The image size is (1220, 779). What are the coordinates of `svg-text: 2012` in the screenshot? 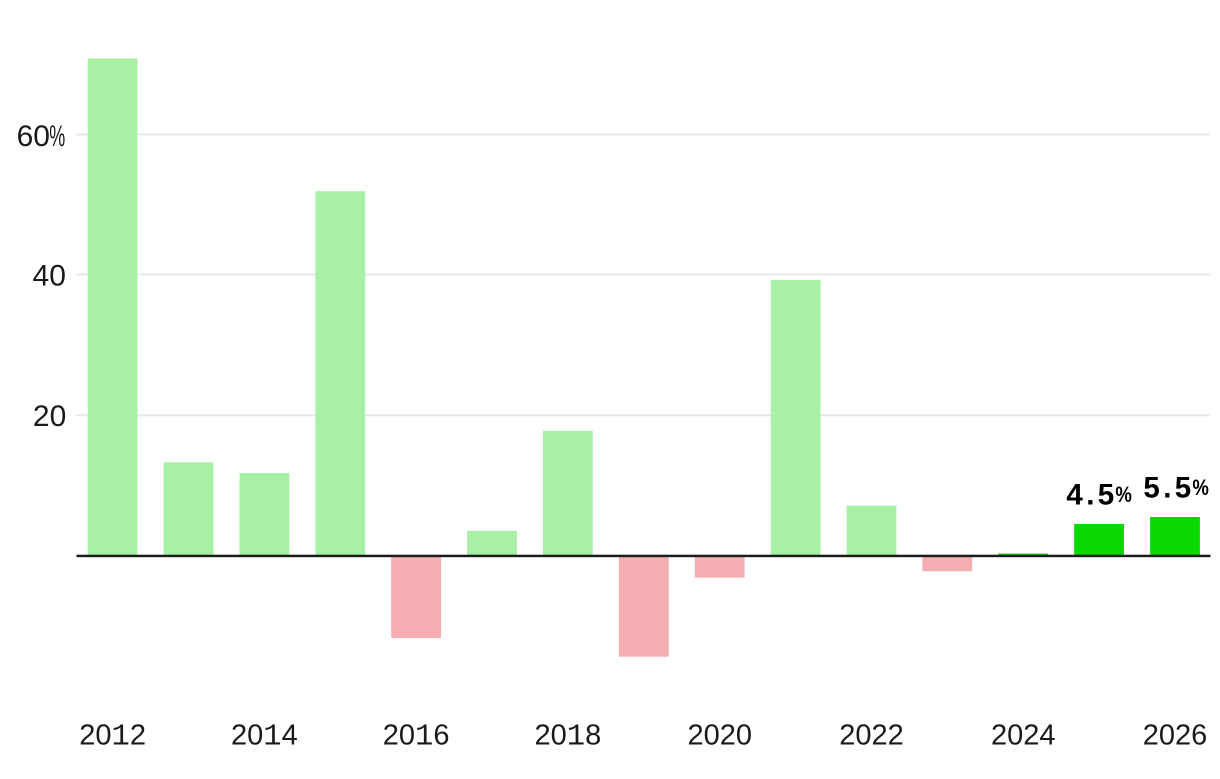 It's located at (112, 736).